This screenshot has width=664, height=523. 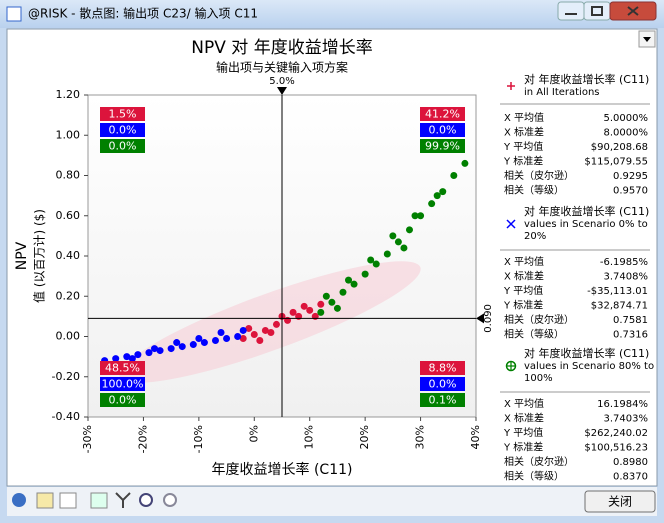 I want to click on x-tick-label: -30%, so click(x=87, y=439).